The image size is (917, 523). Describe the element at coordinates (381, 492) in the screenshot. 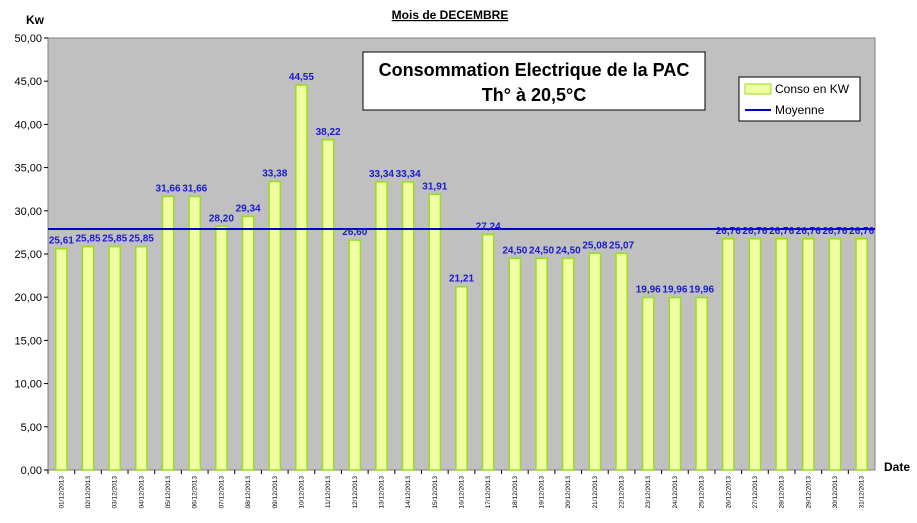

I see `x-tick-label: 13/12/2013` at that location.